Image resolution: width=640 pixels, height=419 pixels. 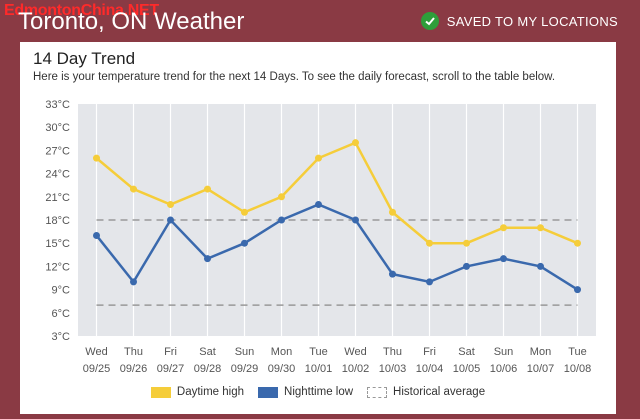 What do you see at coordinates (541, 369) in the screenshot?
I see `x-tick-date: 10/07` at bounding box center [541, 369].